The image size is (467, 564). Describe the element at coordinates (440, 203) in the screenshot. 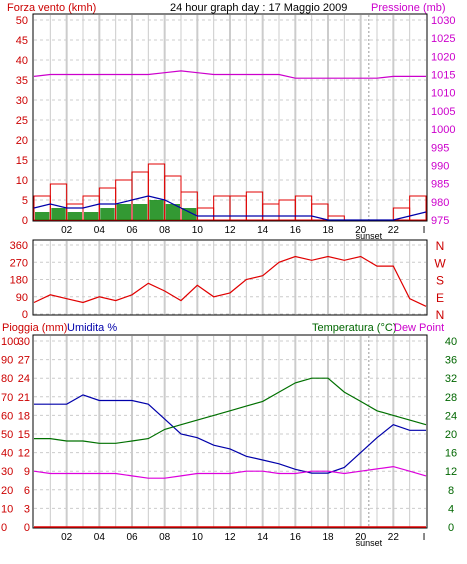

I see `pressure-y-tick-label: 980` at that location.